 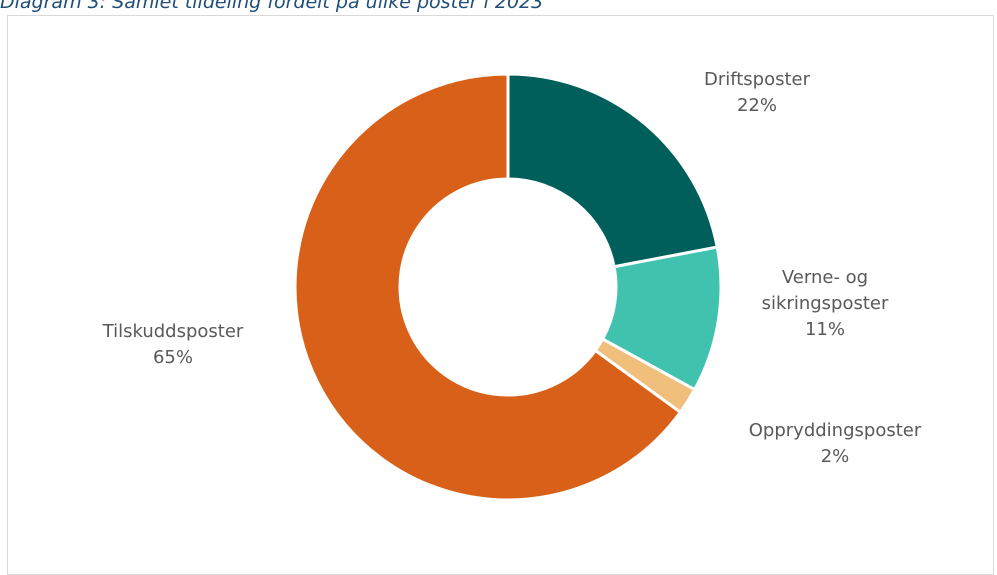 I want to click on slice-percent-label-2: 2%, so click(x=835, y=456).